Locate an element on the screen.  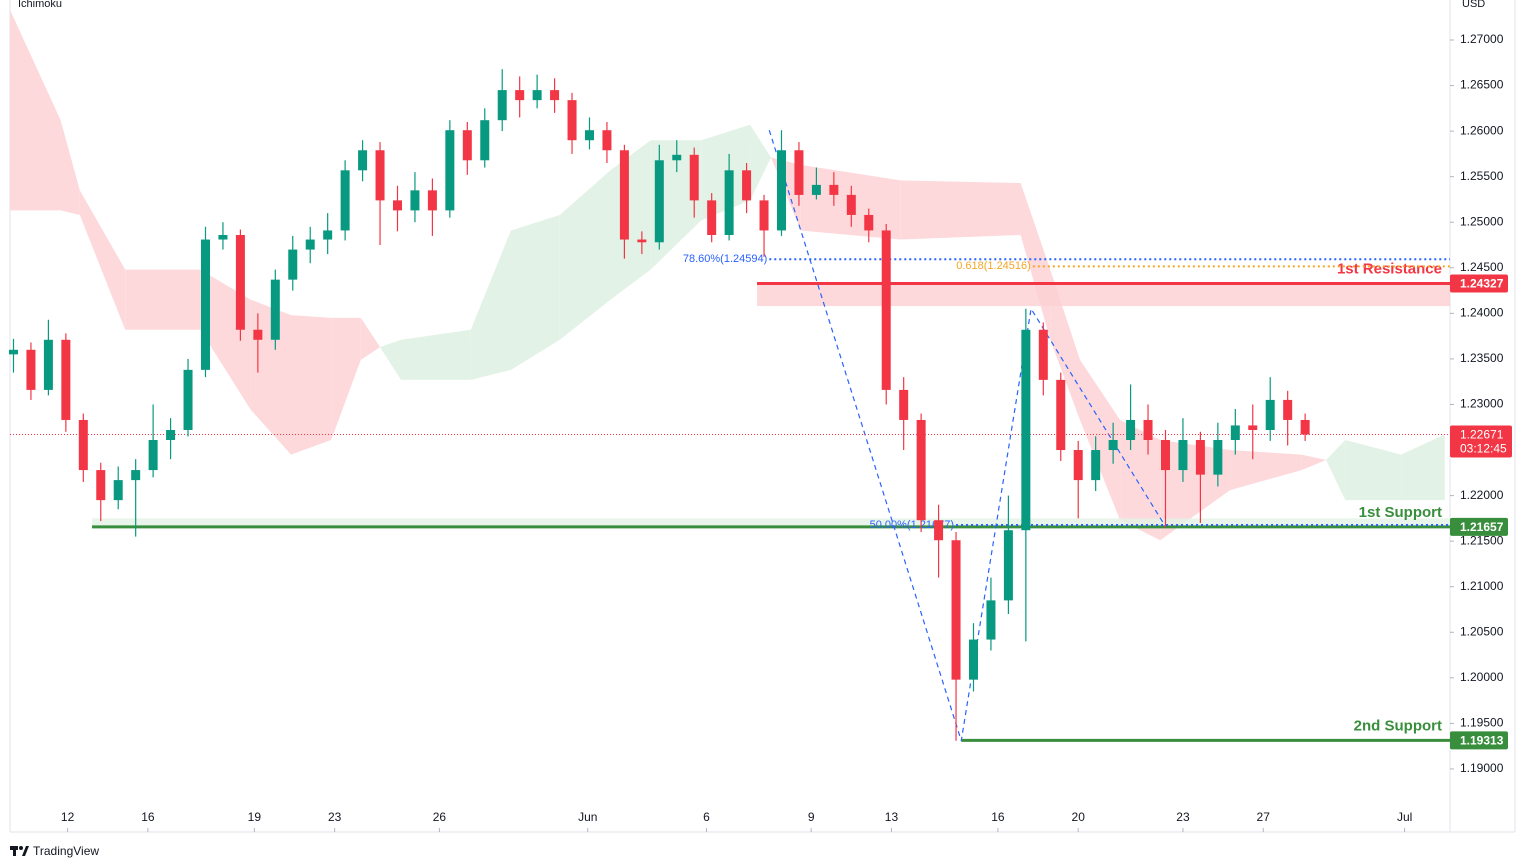
last-price-label: 1.22671 is located at coordinates (1482, 435).